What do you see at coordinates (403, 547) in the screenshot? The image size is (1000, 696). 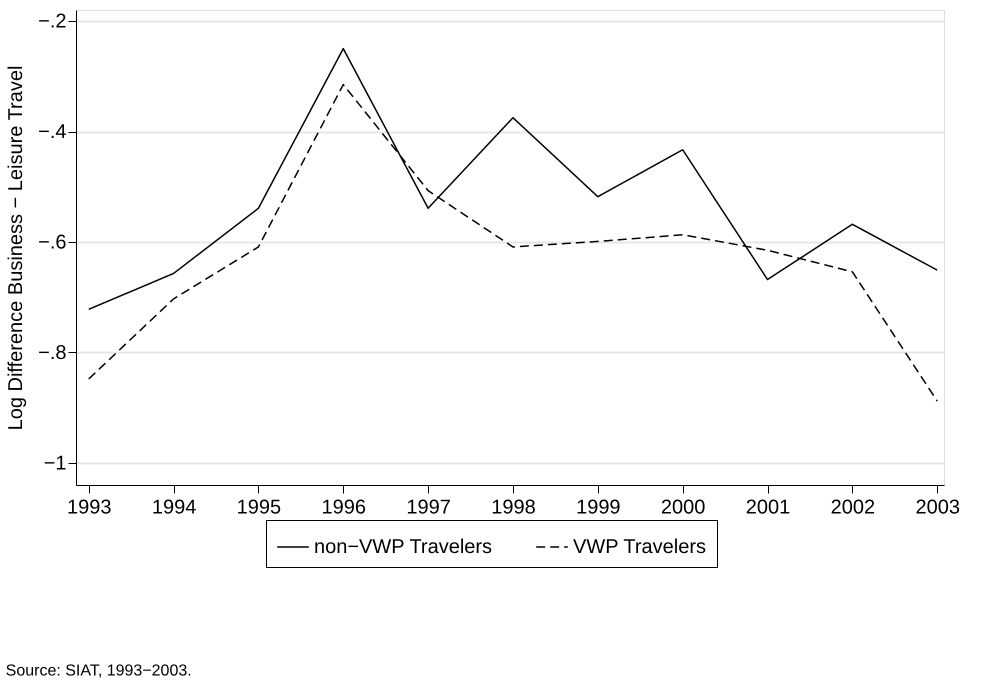 I see `legend-label: non−VWP Travelers` at bounding box center [403, 547].